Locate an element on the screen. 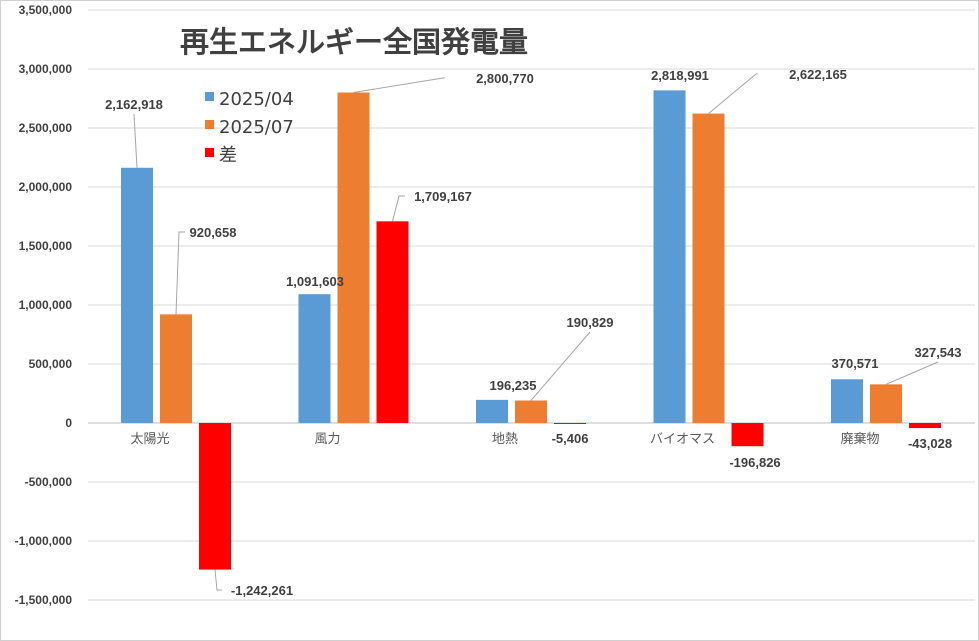  bar-2025/07-地熱 is located at coordinates (531, 411).